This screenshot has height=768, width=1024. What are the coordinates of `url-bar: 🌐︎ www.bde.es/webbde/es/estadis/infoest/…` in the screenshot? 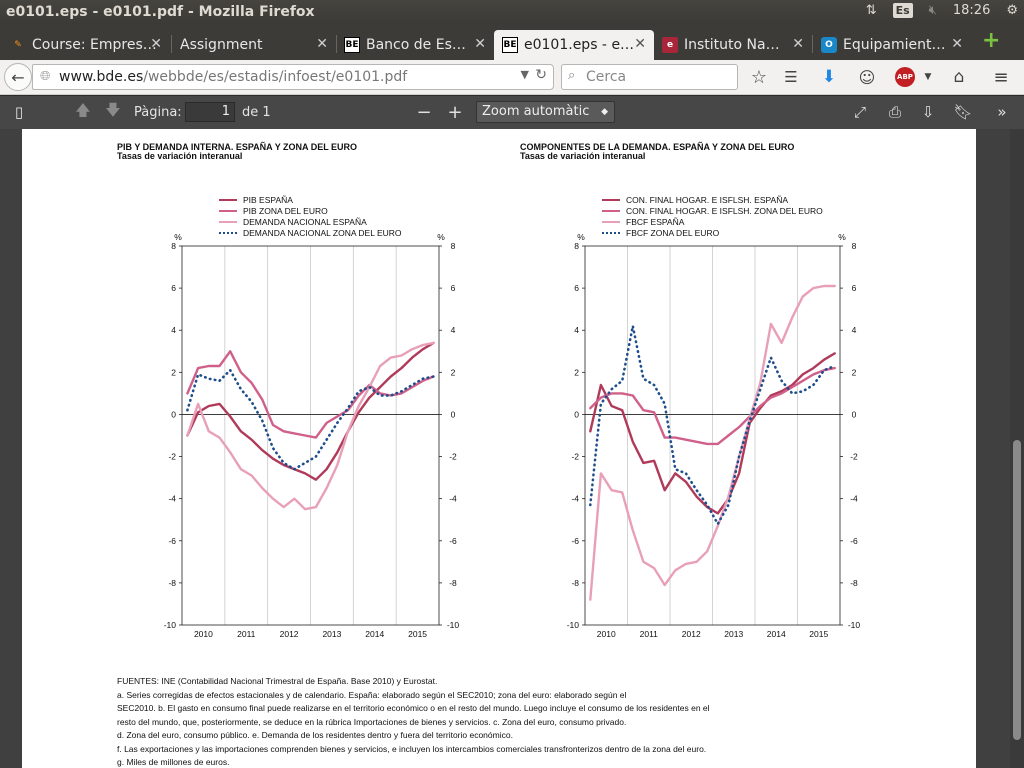 It's located at (293, 77).